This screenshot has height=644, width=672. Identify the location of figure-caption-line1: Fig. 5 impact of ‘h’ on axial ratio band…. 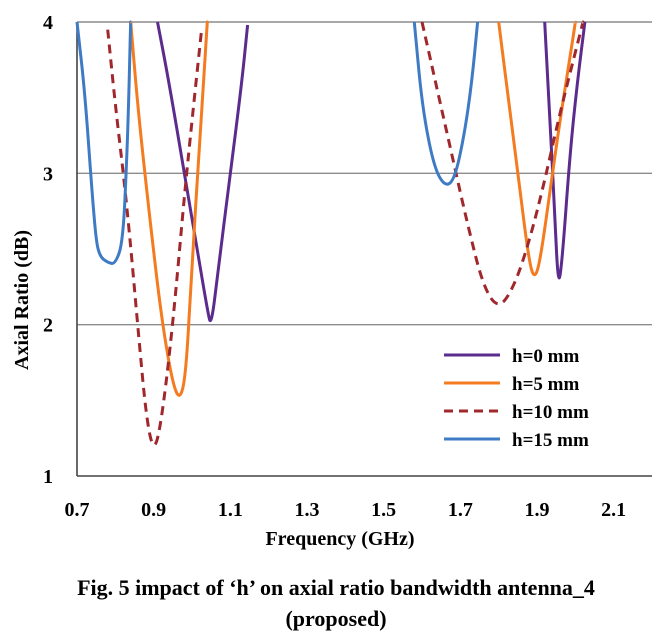
(336, 587).